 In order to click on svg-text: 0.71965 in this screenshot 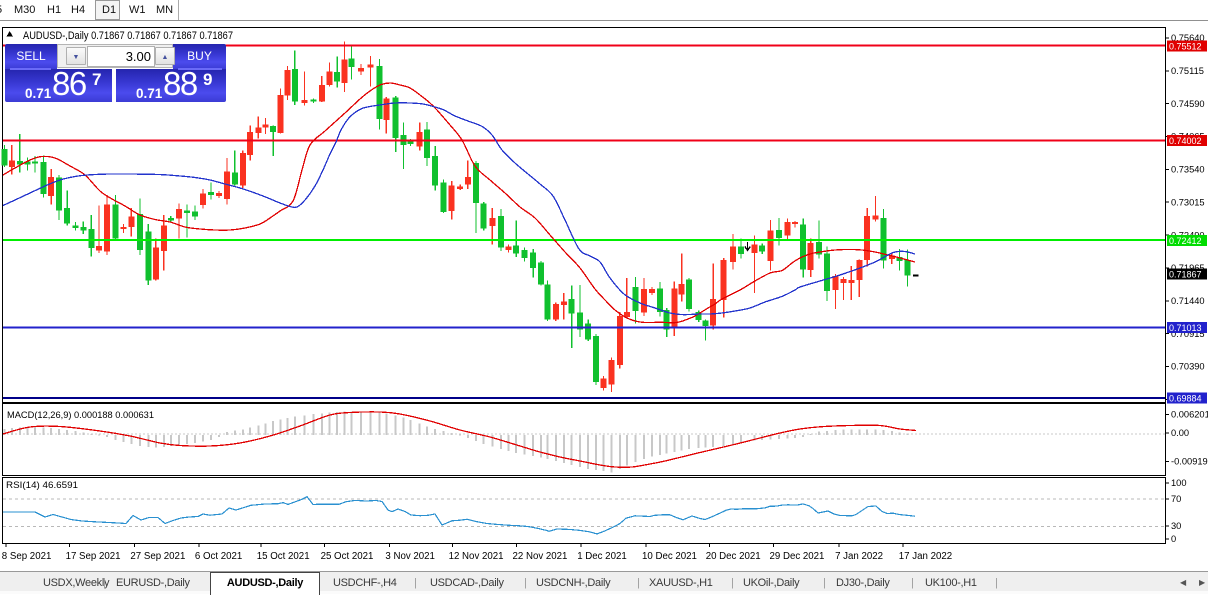, I will do `click(1188, 268)`.